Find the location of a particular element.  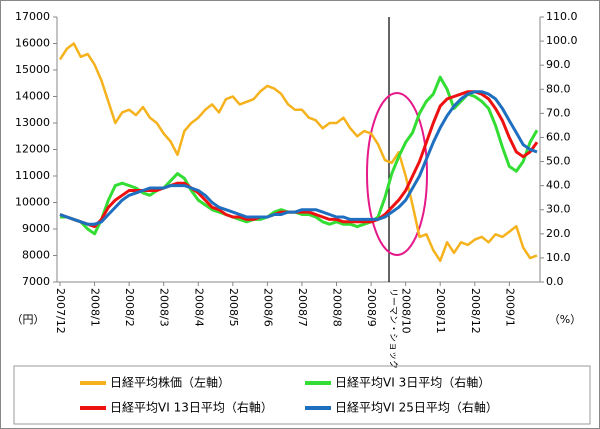

x-tick-label: 2008/3 is located at coordinates (164, 307).